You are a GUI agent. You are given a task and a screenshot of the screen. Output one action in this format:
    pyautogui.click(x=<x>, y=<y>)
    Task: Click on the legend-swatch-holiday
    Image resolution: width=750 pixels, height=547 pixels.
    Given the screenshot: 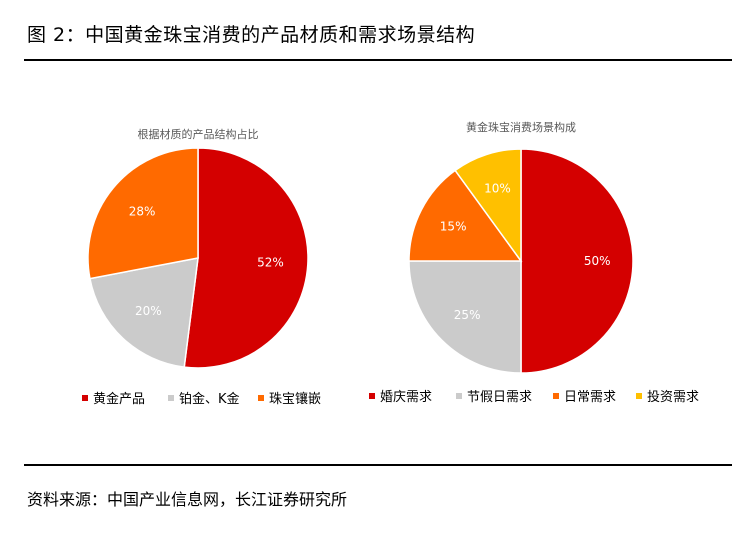 What is the action you would take?
    pyautogui.click(x=459, y=396)
    